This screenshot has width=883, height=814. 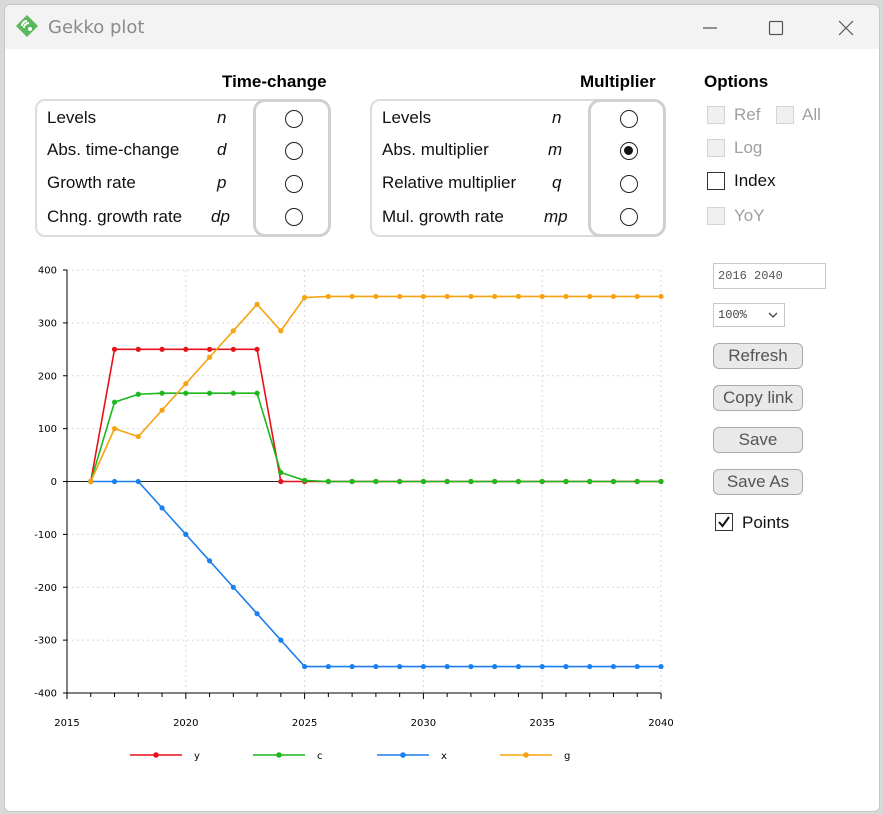 What do you see at coordinates (294, 119) in the screenshot?
I see `radio-levels` at bounding box center [294, 119].